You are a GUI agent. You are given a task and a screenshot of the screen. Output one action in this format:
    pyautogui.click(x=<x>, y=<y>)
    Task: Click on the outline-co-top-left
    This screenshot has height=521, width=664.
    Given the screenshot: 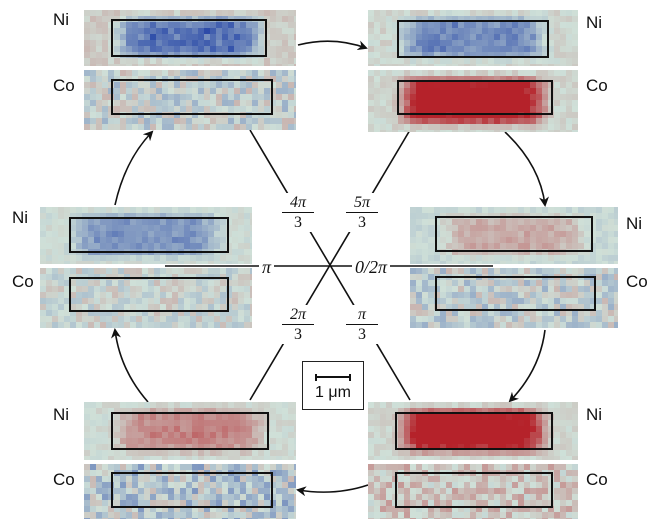 What is the action you would take?
    pyautogui.click(x=192, y=97)
    